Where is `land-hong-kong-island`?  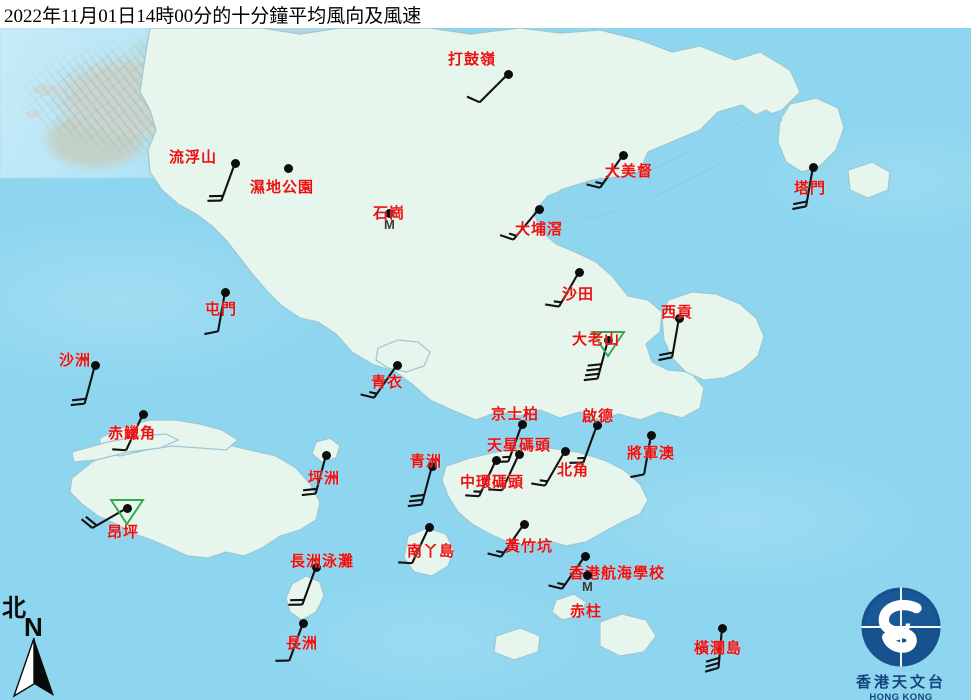
land-hong-kong-island is located at coordinates (545, 497).